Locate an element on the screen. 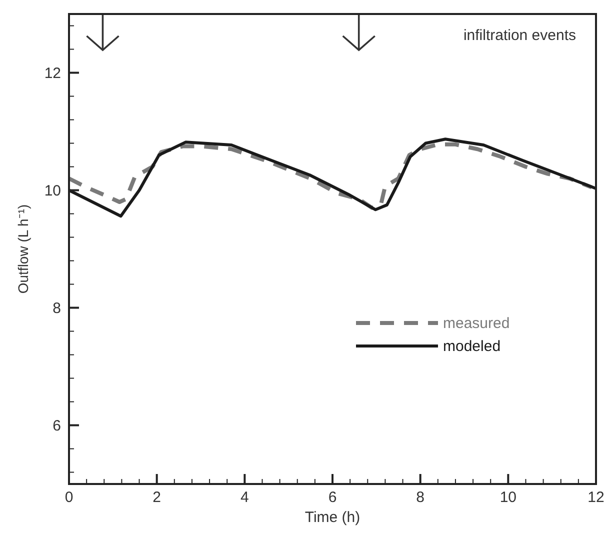  y-tick-label: 12 is located at coordinates (52, 73).